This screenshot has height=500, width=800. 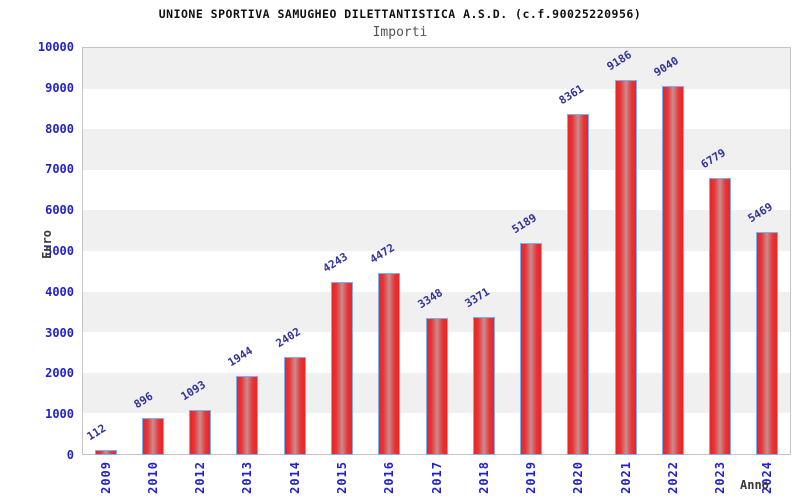 I want to click on y-tick-label: 2000, so click(x=59, y=373).